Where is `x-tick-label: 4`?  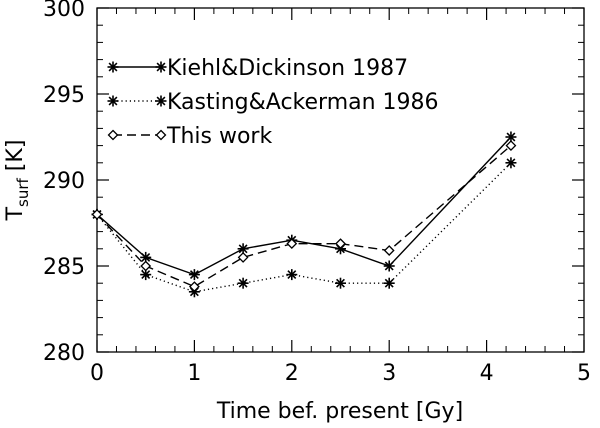 x-tick-label: 4 is located at coordinates (487, 373).